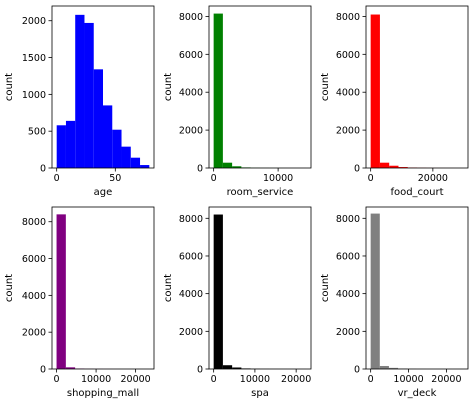 The width and height of the screenshot is (474, 405). I want to click on subplot-food_court: 0 20000 0 2000 4000 6000 8000 food_court count, so click(394, 101).